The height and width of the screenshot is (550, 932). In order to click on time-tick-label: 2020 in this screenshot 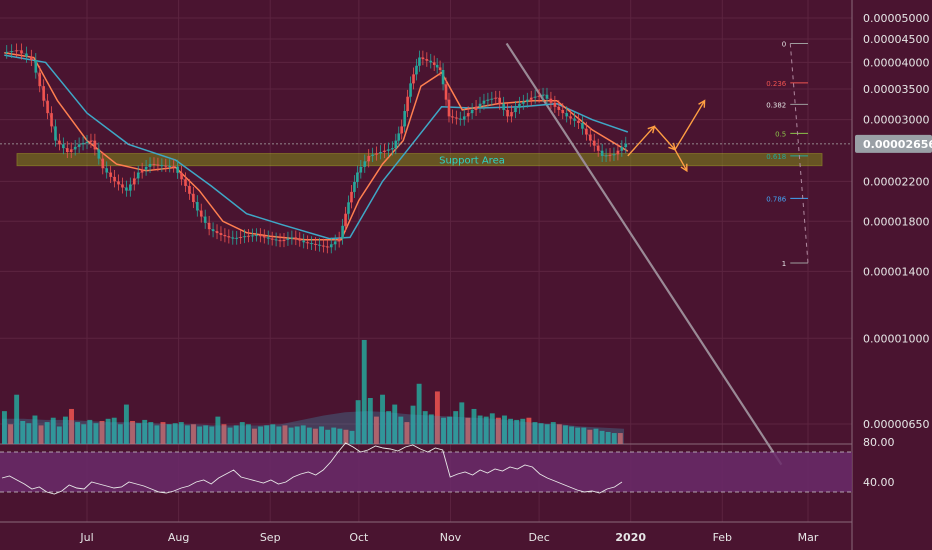, I will do `click(630, 537)`.